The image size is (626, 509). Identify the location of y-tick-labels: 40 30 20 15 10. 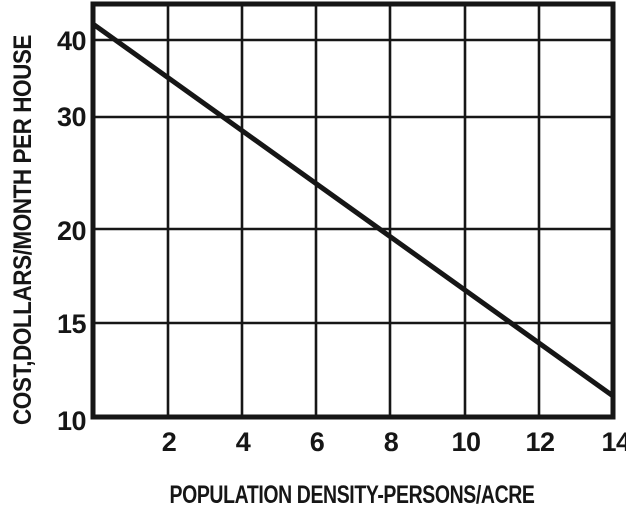
(72, 231).